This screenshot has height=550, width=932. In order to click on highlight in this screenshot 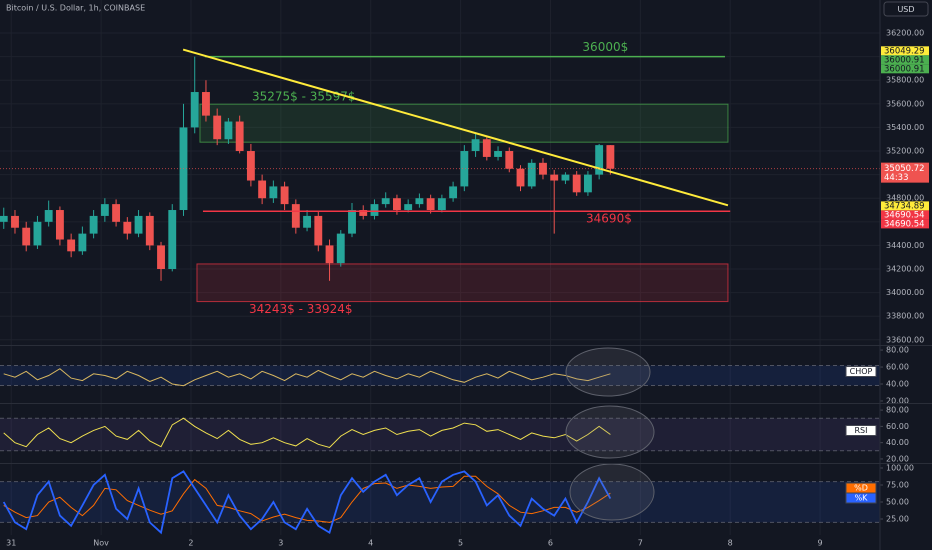, I will do `click(612, 492)`.